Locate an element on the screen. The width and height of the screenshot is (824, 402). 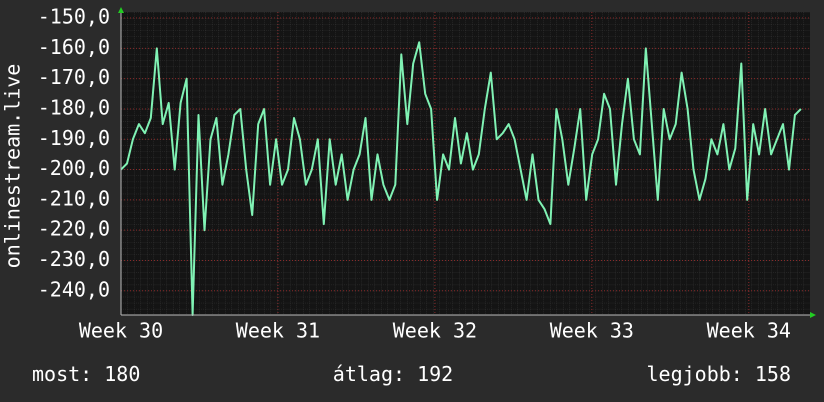
x-tick-label: Week 32 is located at coordinates (435, 331).